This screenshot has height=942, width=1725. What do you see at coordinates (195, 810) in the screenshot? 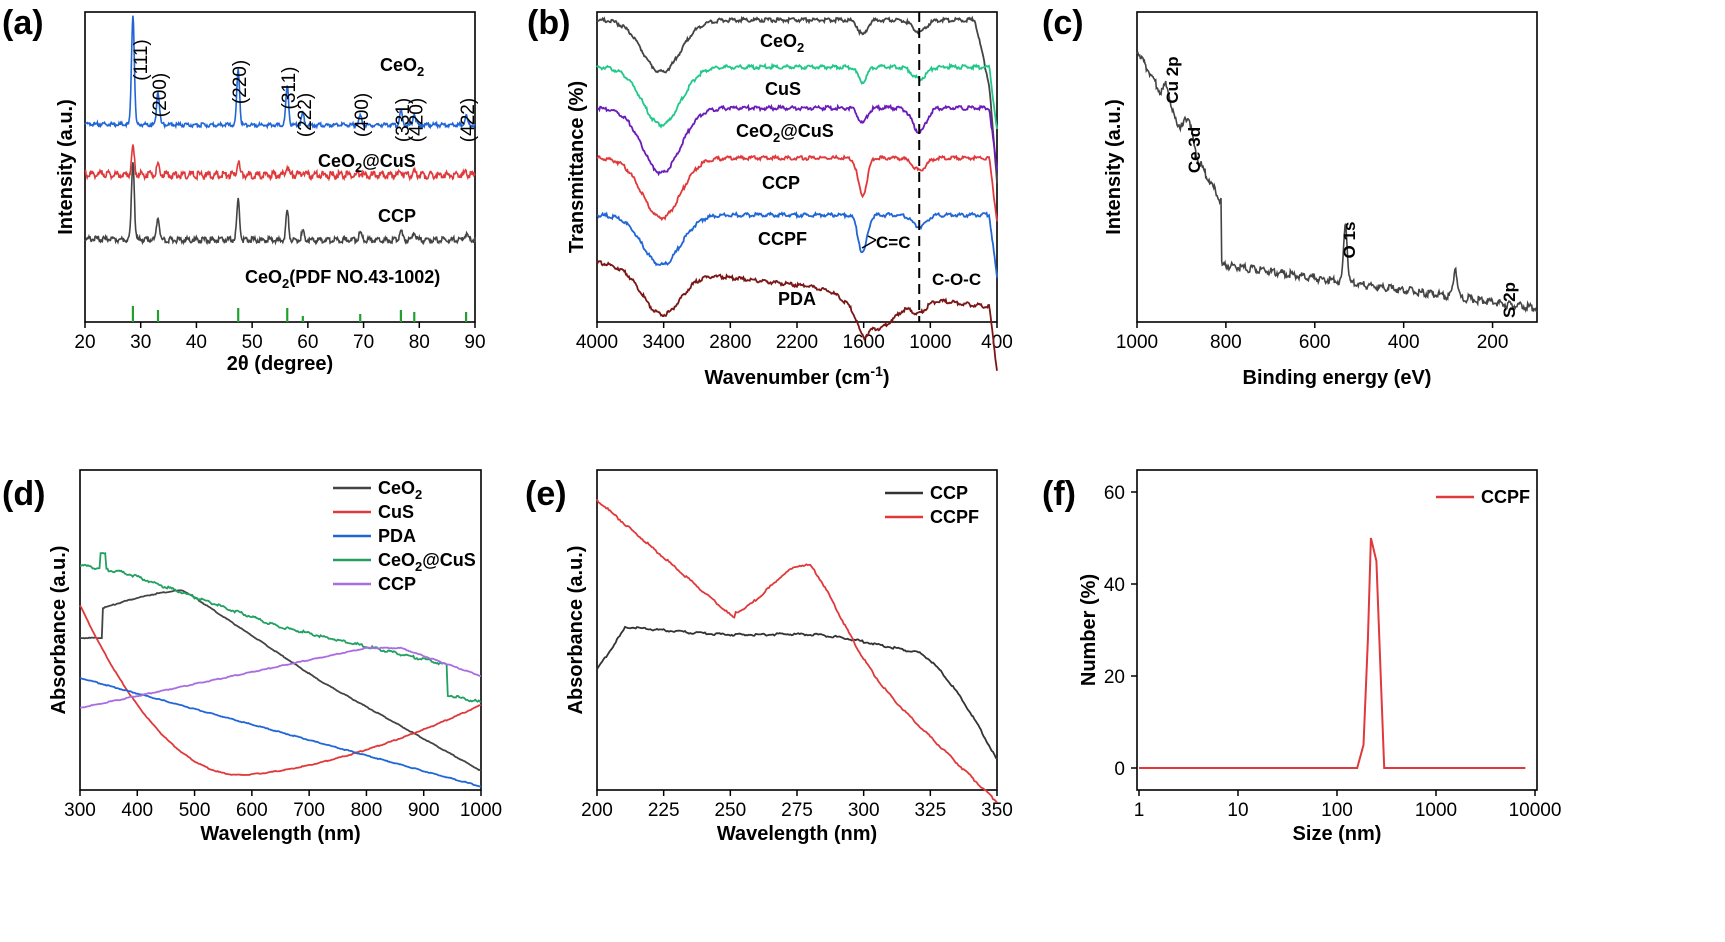
I see `x-tick-label: 500` at bounding box center [195, 810].